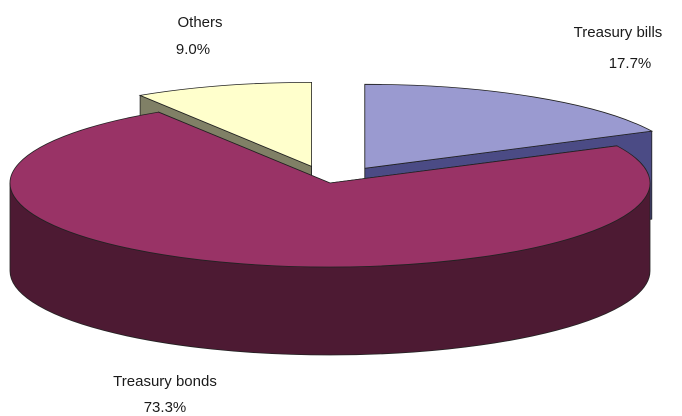 The width and height of the screenshot is (682, 416). Describe the element at coordinates (630, 63) in the screenshot. I see `label-treasury-bills-value: 17.7%` at that location.